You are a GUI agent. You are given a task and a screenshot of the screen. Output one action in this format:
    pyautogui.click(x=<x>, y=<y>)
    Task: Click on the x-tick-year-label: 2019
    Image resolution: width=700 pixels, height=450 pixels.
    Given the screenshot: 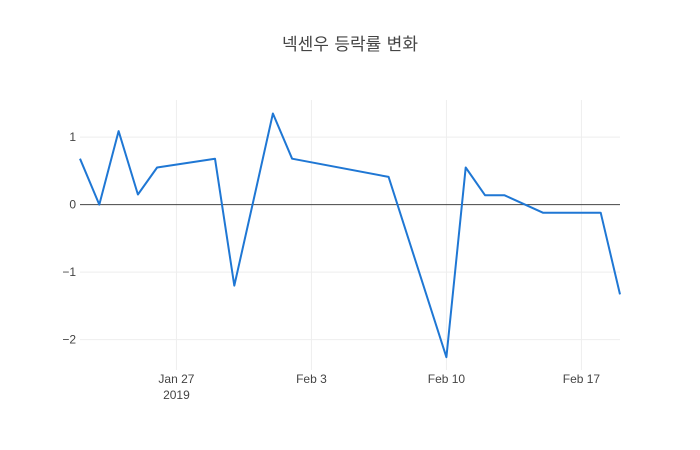 What is the action you would take?
    pyautogui.click(x=176, y=395)
    